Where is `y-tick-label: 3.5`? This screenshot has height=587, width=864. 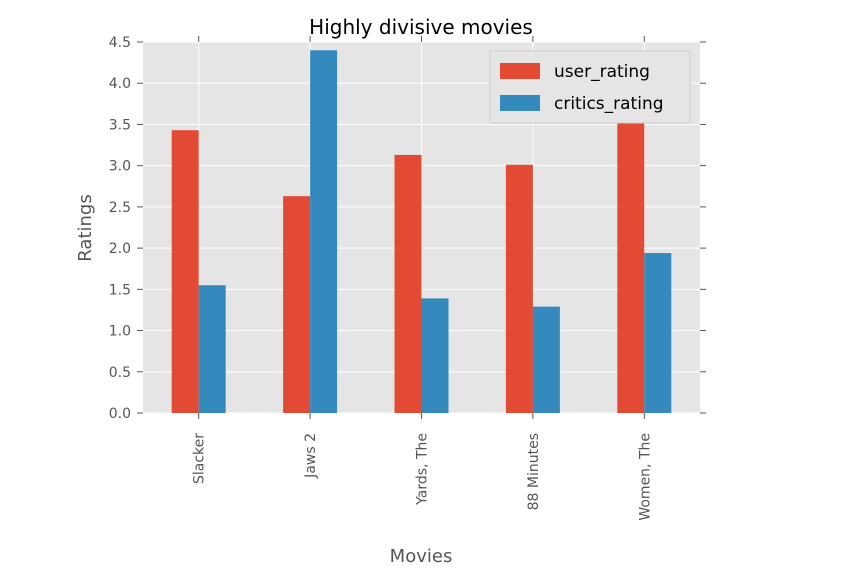 y-tick-label: 3.5 is located at coordinates (120, 125).